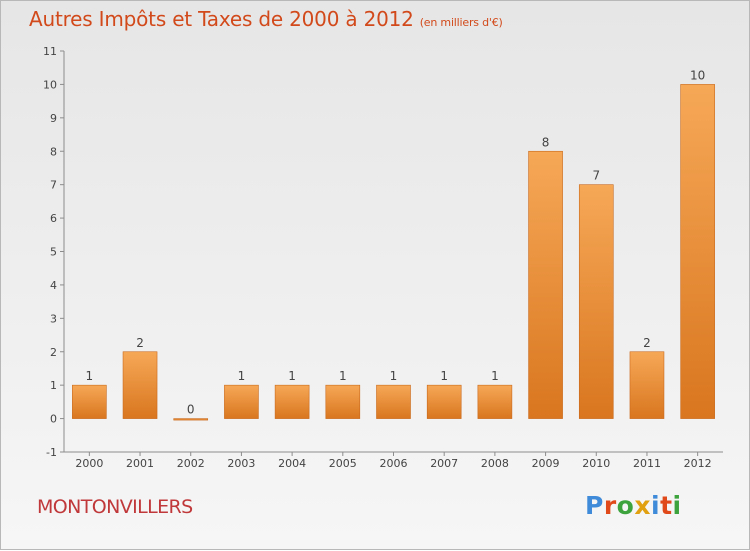  Describe the element at coordinates (191, 463) in the screenshot. I see `x-tick-label: 2002` at that location.